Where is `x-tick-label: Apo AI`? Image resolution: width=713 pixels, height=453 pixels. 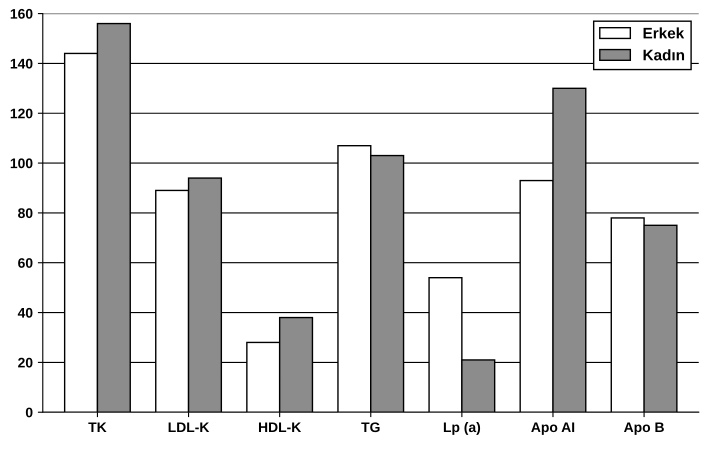
x-tick-label: Apo AI is located at coordinates (552, 428).